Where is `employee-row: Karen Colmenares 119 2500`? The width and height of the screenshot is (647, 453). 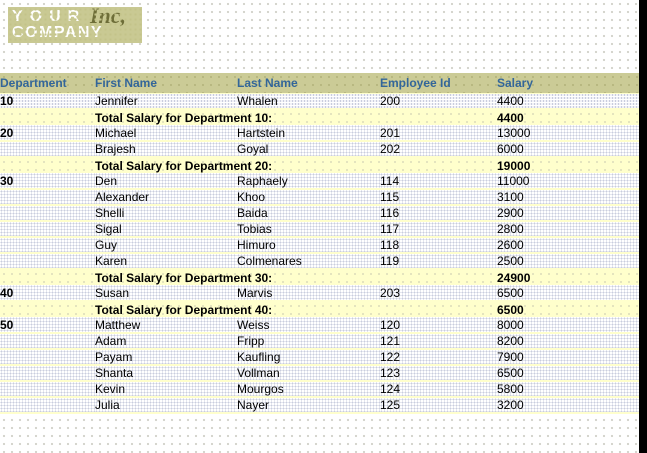 employee-row: Karen Colmenares 119 2500 is located at coordinates (320, 261).